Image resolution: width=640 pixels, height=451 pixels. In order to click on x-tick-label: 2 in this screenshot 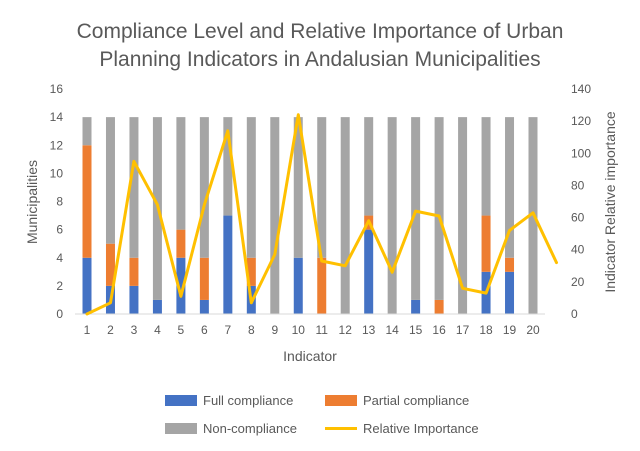, I will do `click(110, 330)`.